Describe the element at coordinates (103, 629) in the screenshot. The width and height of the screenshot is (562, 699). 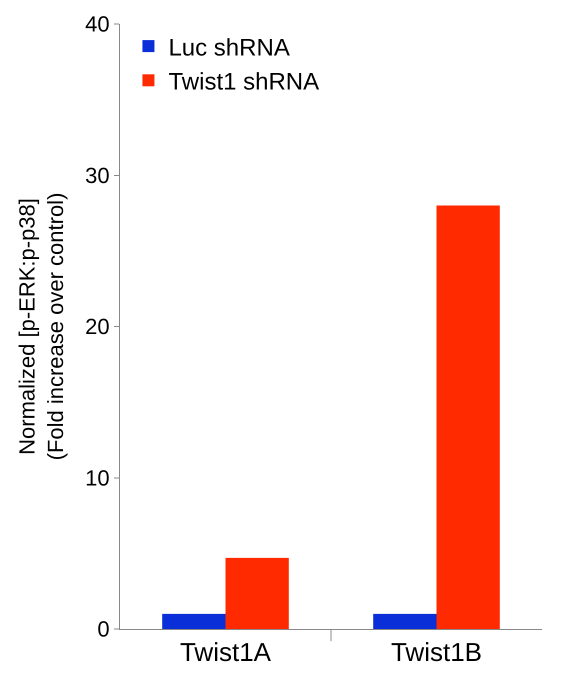
I see `y-tick-label: 0` at that location.